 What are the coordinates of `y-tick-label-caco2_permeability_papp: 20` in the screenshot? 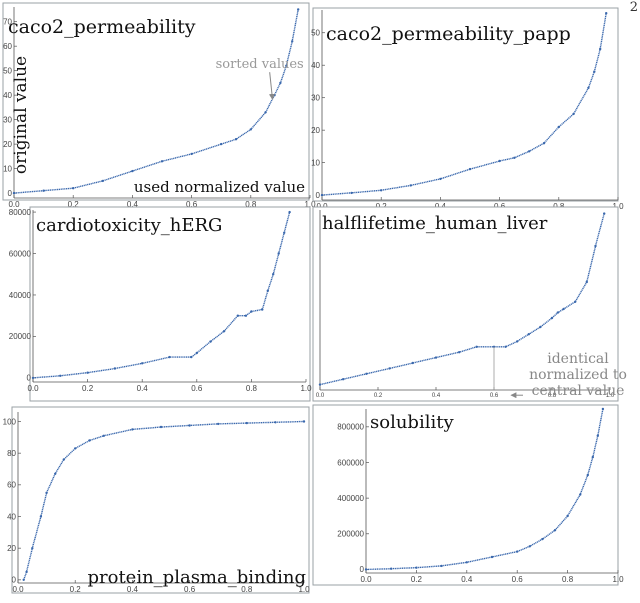 It's located at (315, 130).